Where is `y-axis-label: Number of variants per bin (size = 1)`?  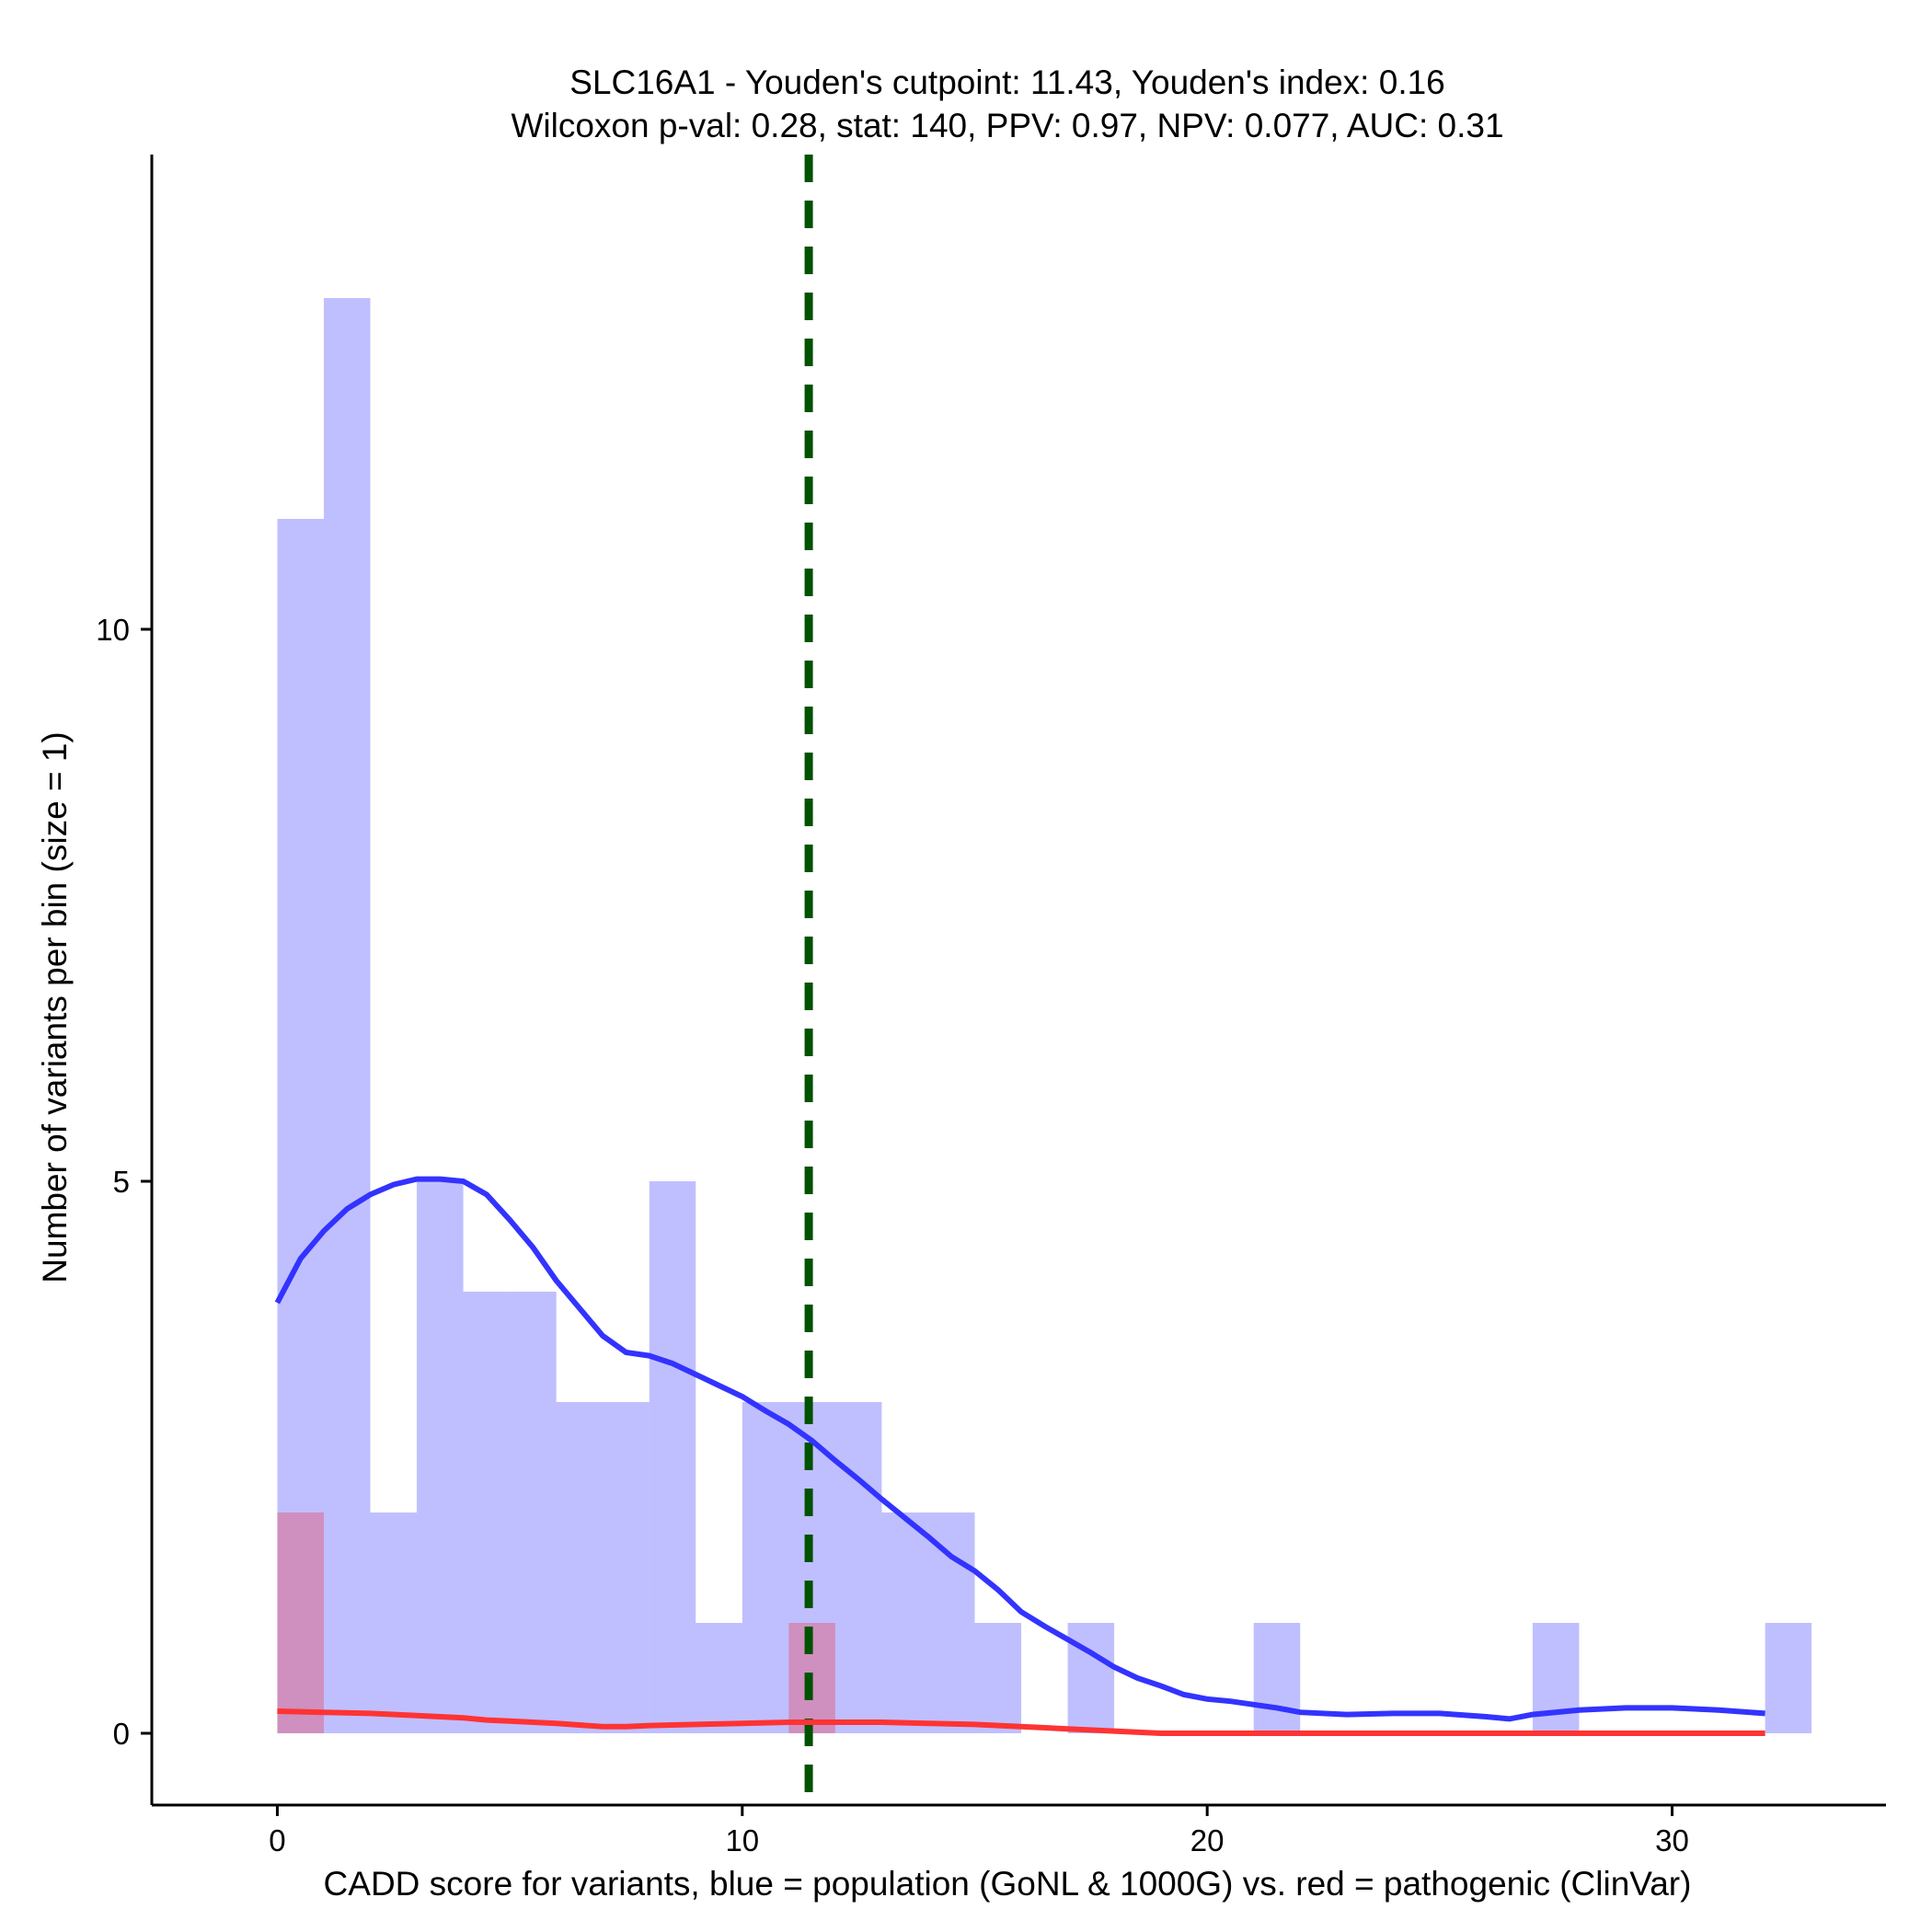 y-axis-label: Number of variants per bin (size = 1) is located at coordinates (55, 1006).